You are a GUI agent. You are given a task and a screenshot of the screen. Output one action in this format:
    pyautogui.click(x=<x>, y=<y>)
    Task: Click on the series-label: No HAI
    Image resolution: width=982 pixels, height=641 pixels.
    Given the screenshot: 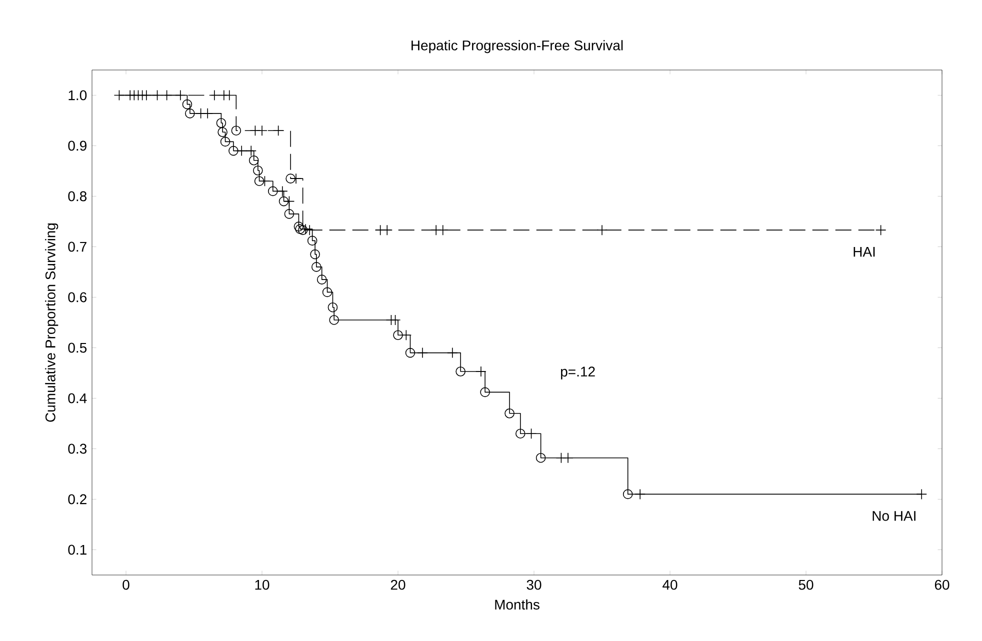 What is the action you would take?
    pyautogui.click(x=894, y=516)
    